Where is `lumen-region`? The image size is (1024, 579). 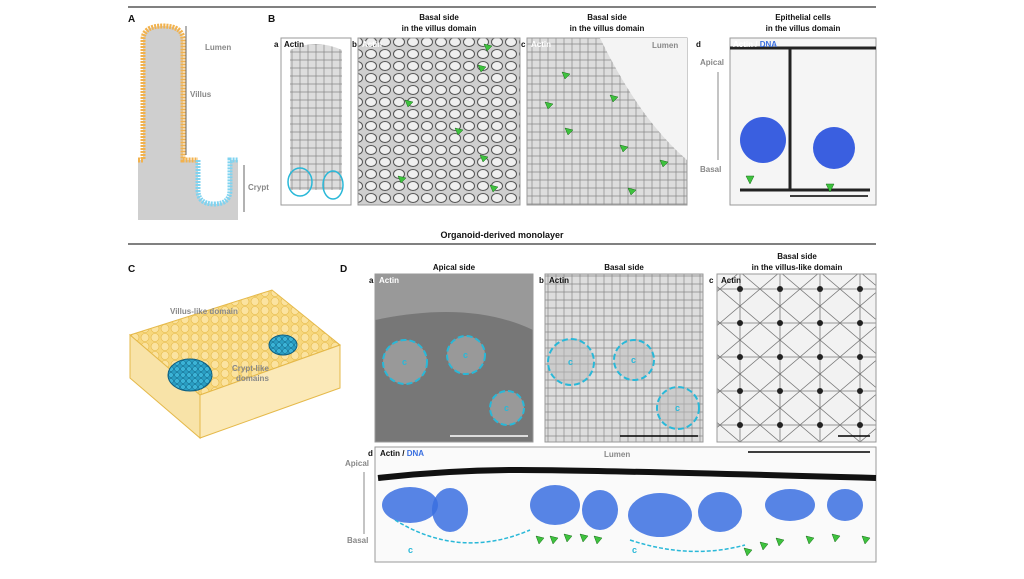
lumen-region is located at coordinates (643, 99).